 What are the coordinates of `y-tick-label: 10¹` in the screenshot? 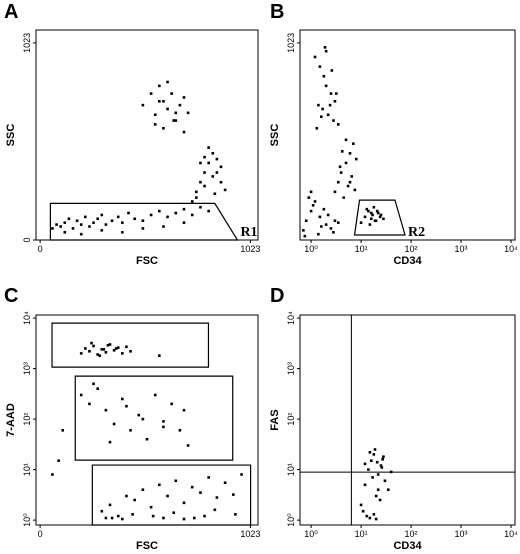 It's located at (27, 469).